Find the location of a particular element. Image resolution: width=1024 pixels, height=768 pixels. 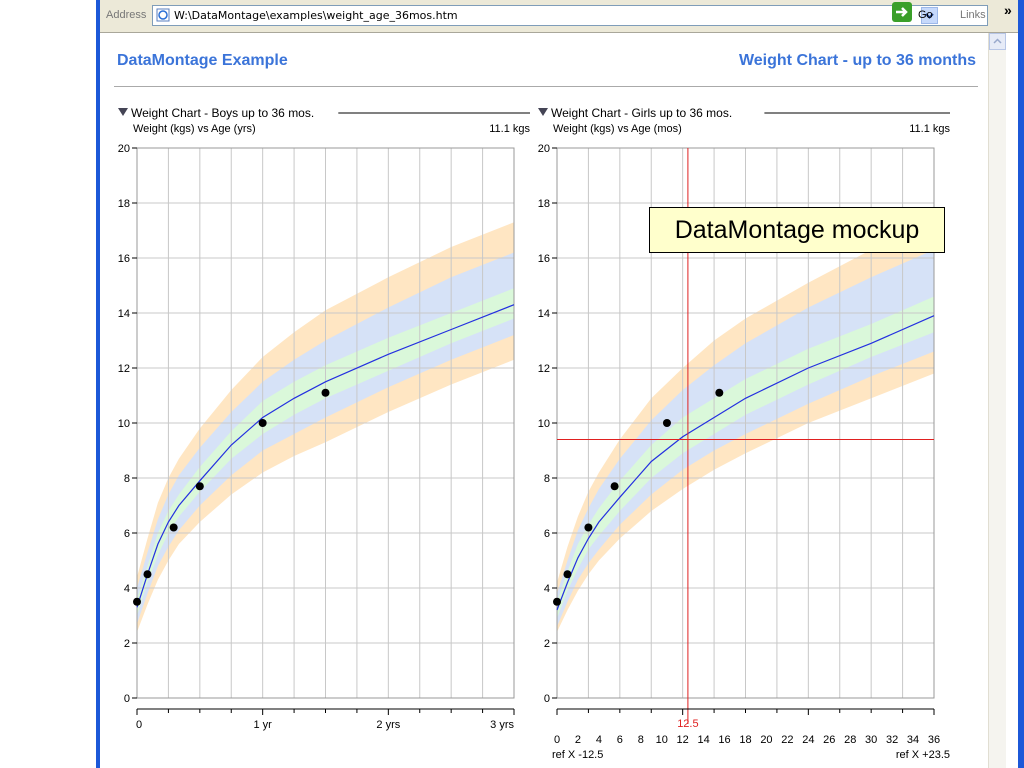

chart-girls-ytick-label: 2 is located at coordinates (547, 644).